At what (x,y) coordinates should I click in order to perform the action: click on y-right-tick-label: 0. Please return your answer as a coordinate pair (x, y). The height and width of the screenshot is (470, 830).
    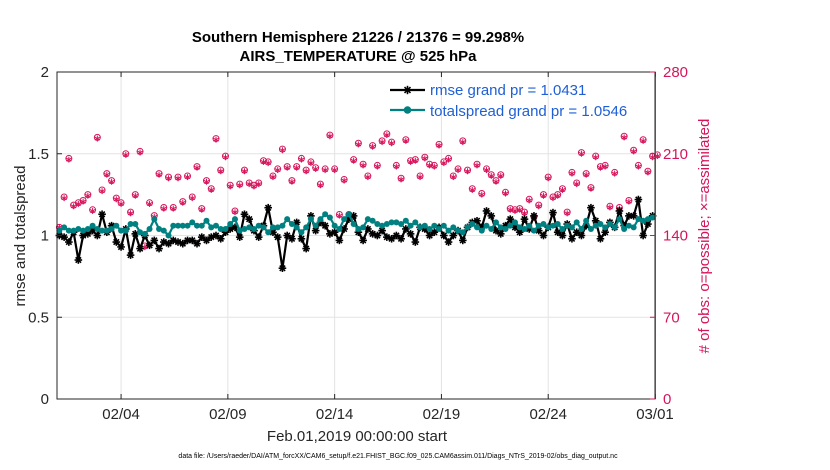
    Looking at the image, I should click on (667, 399).